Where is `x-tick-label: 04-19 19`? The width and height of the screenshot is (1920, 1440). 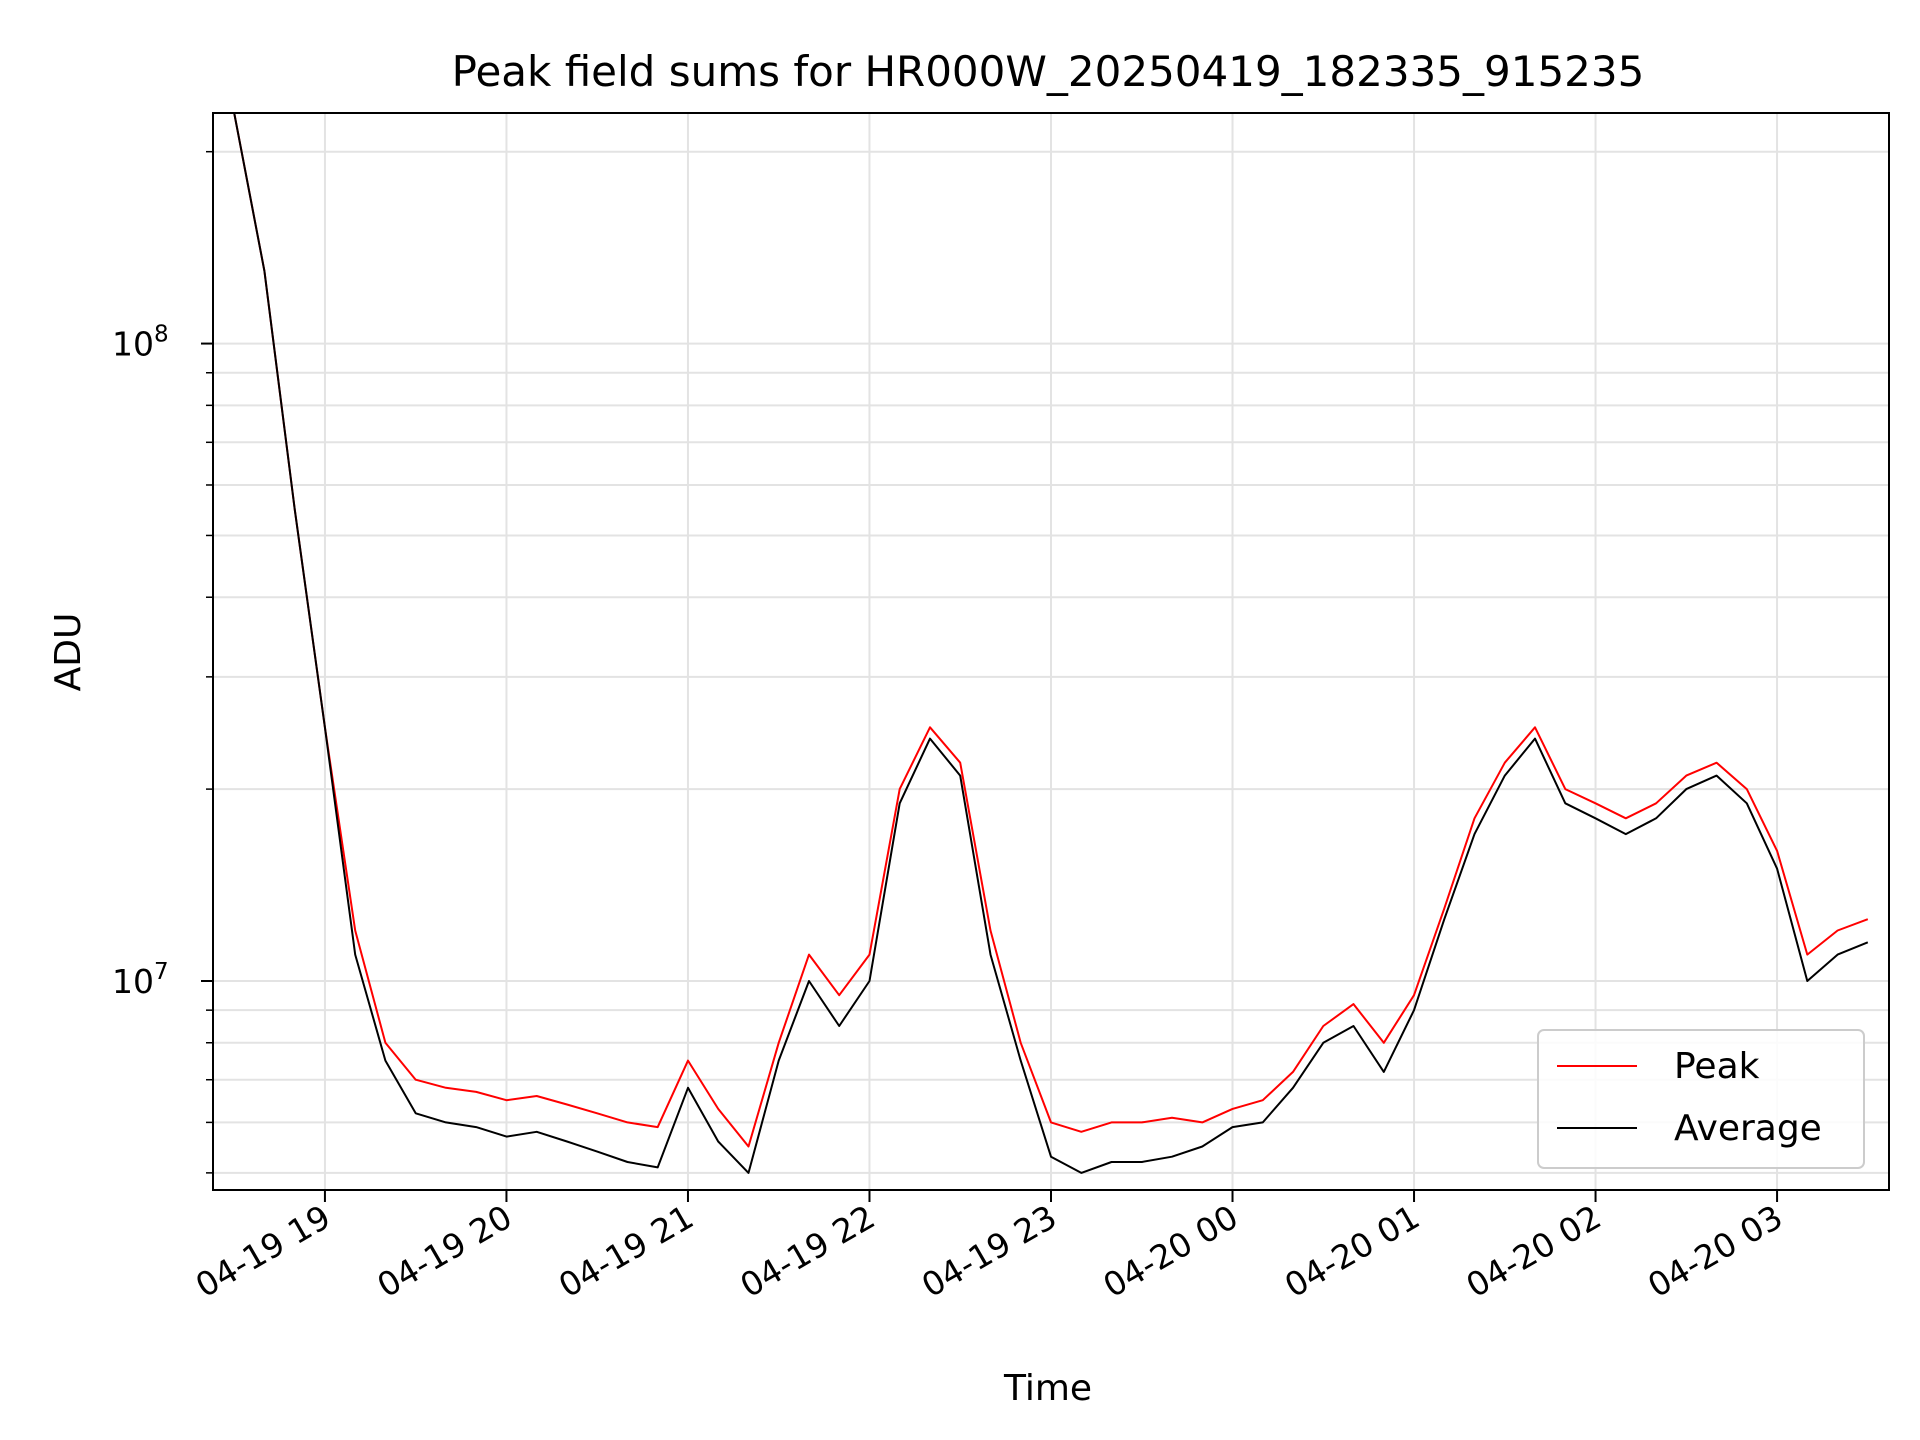 x-tick-label: 04-19 19 is located at coordinates (263, 1251).